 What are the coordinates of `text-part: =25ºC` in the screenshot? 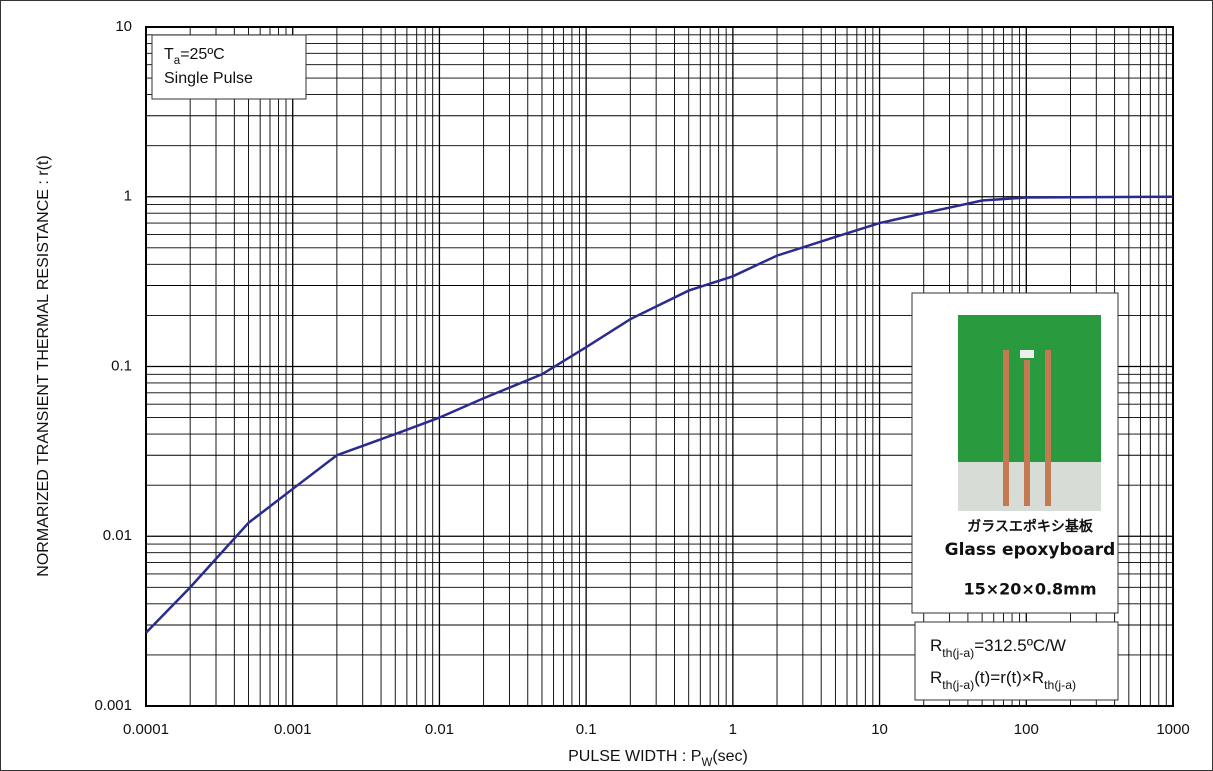 It's located at (202, 54).